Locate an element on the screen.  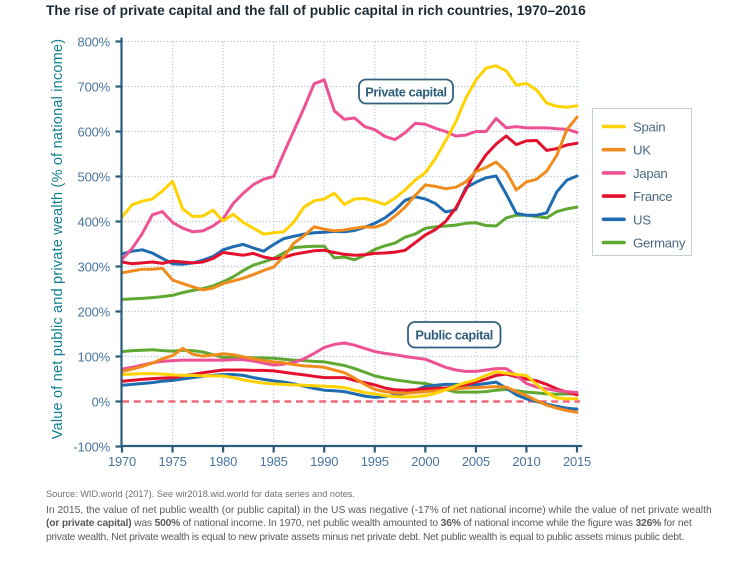
svg-text: 200% is located at coordinates (94, 311).